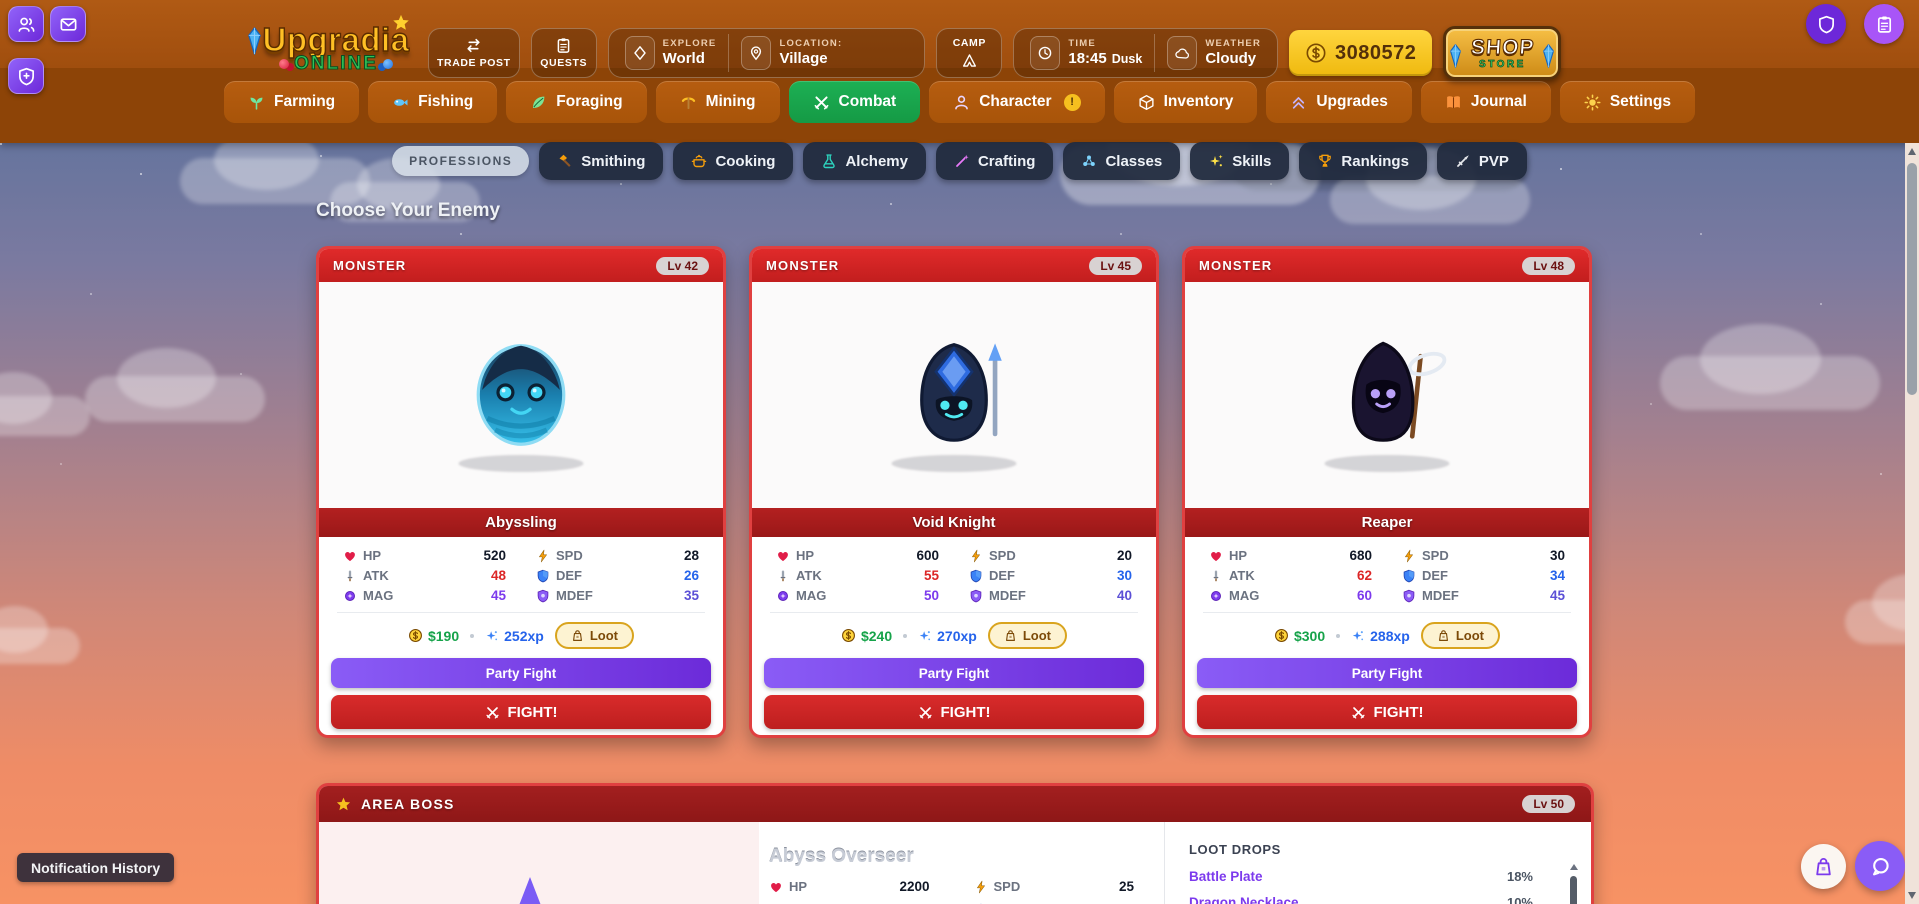  I want to click on subnav-label: Alchemy, so click(876, 161).